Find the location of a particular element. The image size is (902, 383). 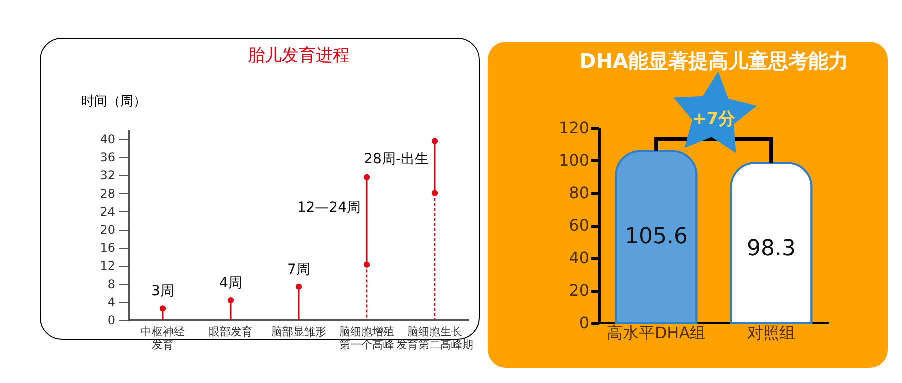

data-label: 98.3 is located at coordinates (771, 249).